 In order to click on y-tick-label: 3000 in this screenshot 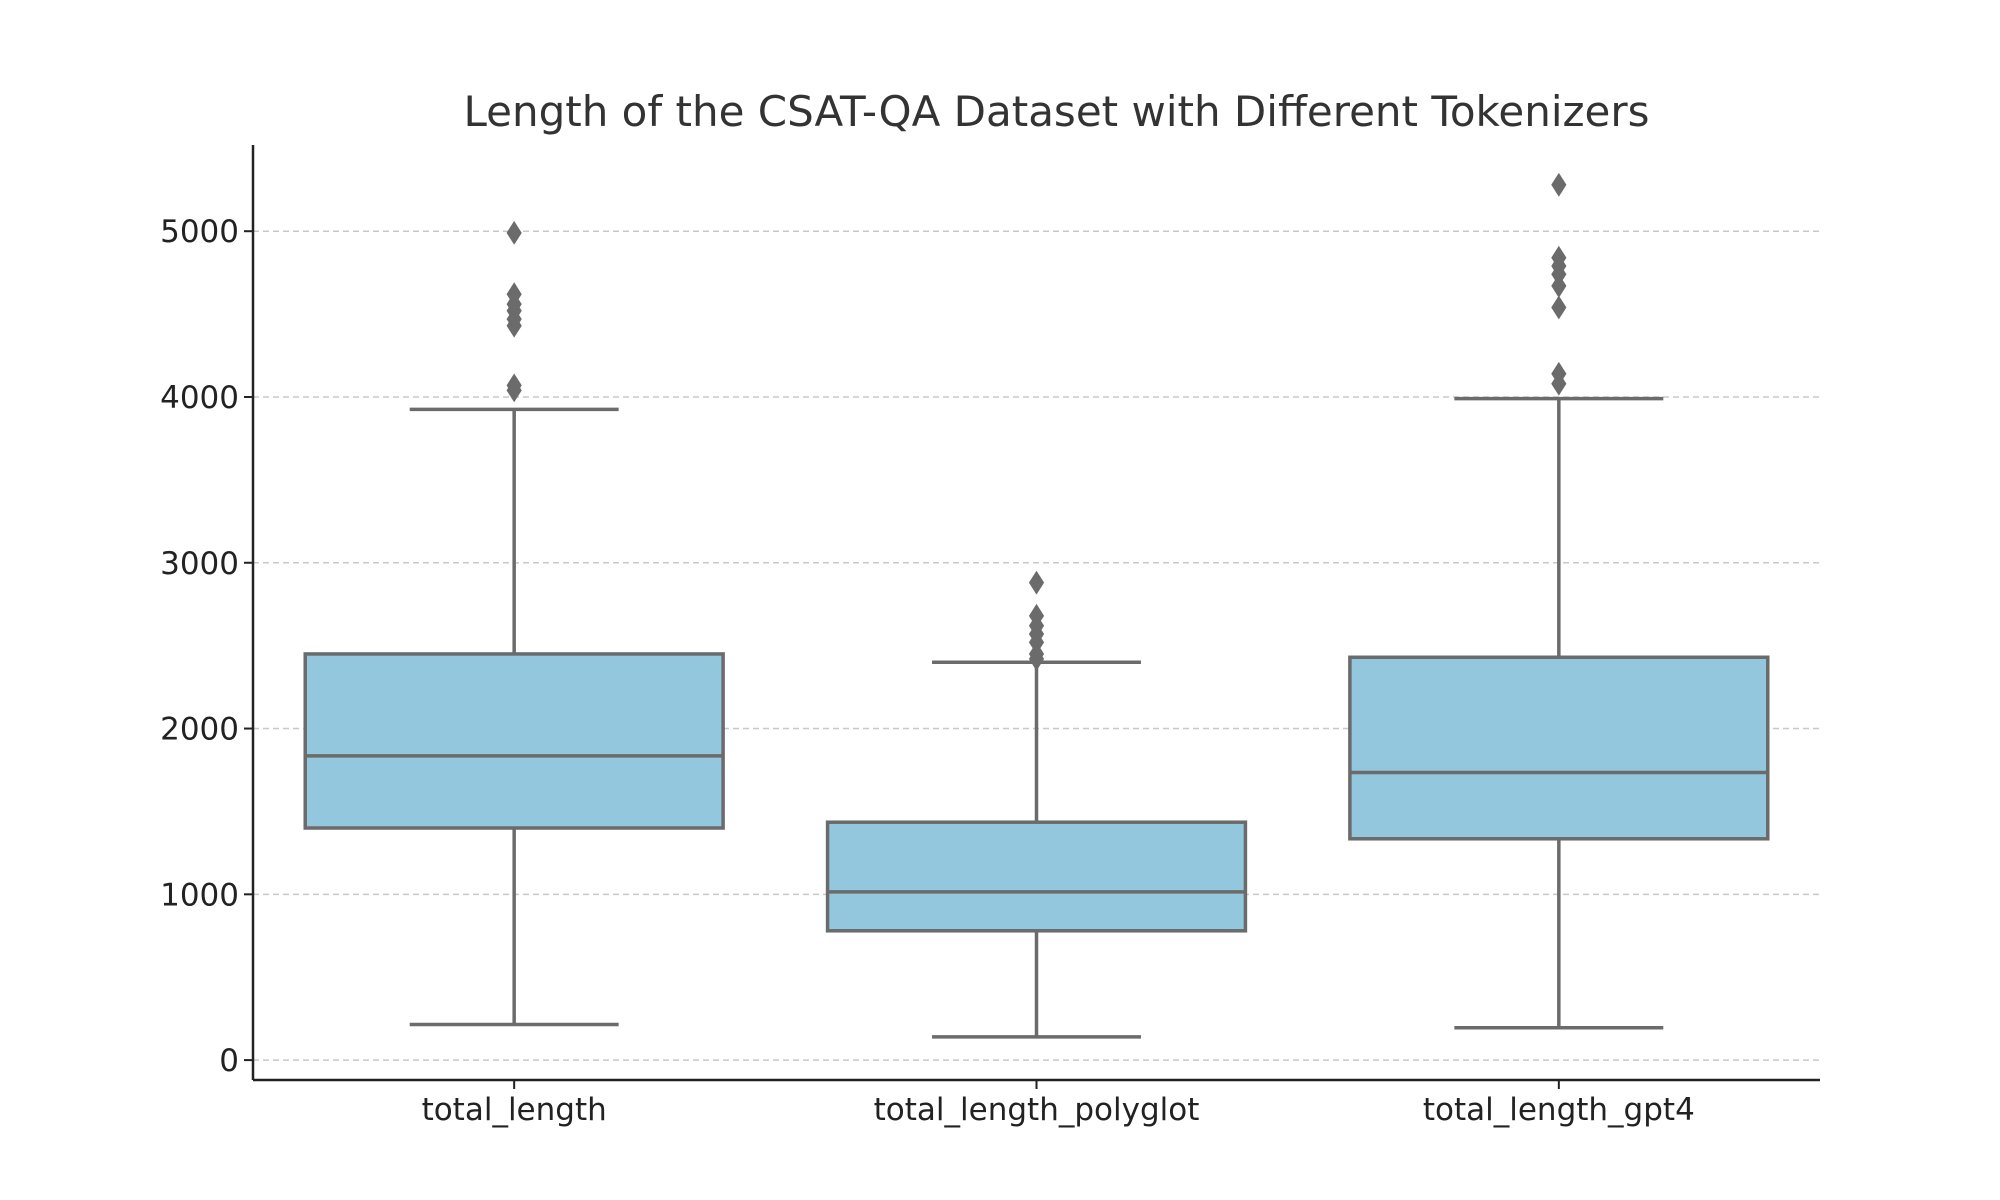, I will do `click(199, 564)`.